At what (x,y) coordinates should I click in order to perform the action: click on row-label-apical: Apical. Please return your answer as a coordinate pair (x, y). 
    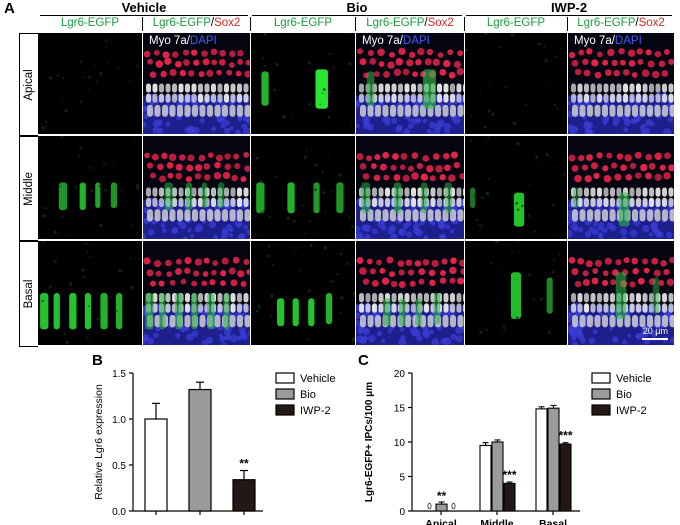
    Looking at the image, I should click on (28, 84).